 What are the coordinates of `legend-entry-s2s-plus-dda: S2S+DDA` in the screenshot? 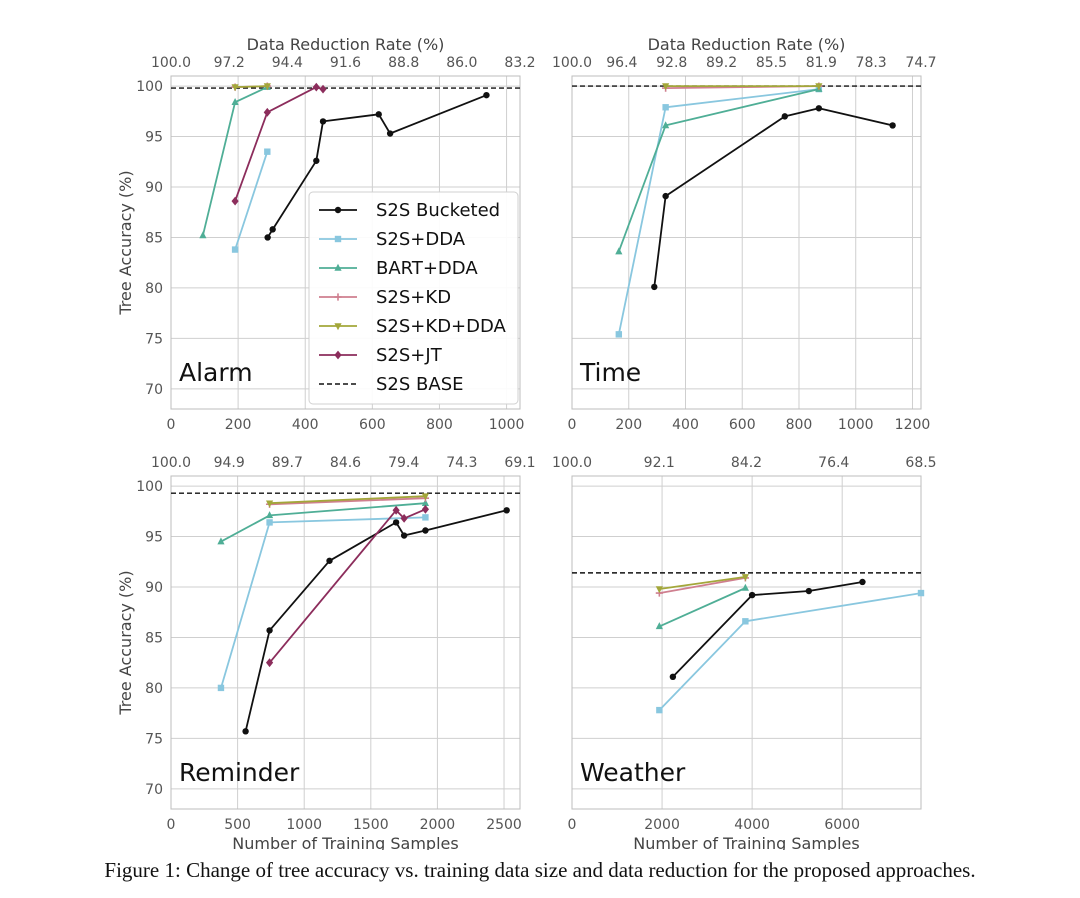 It's located at (392, 239).